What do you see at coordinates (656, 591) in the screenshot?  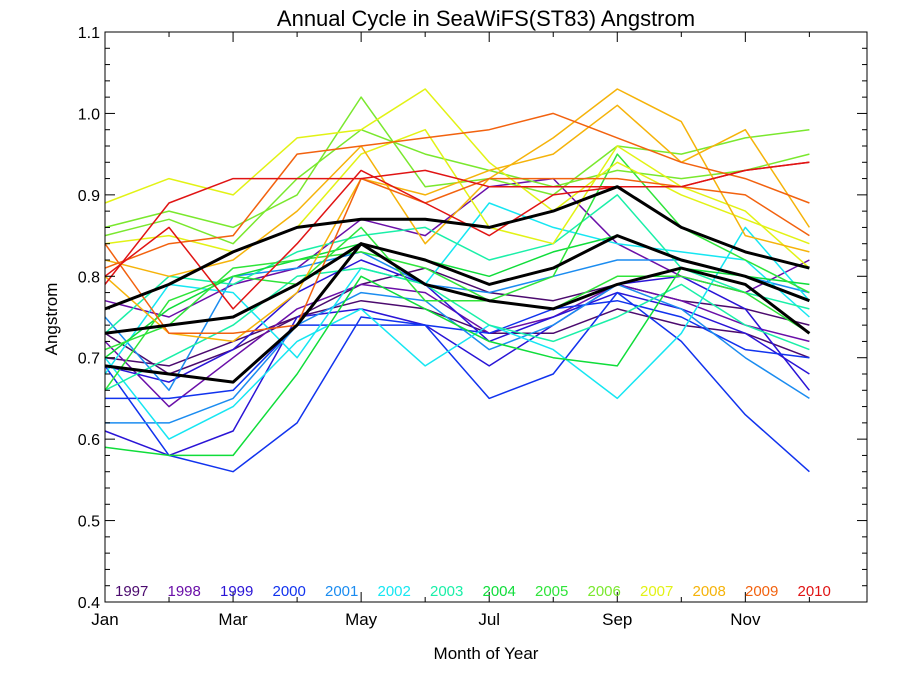 I see `legend-item-2007: 2007` at bounding box center [656, 591].